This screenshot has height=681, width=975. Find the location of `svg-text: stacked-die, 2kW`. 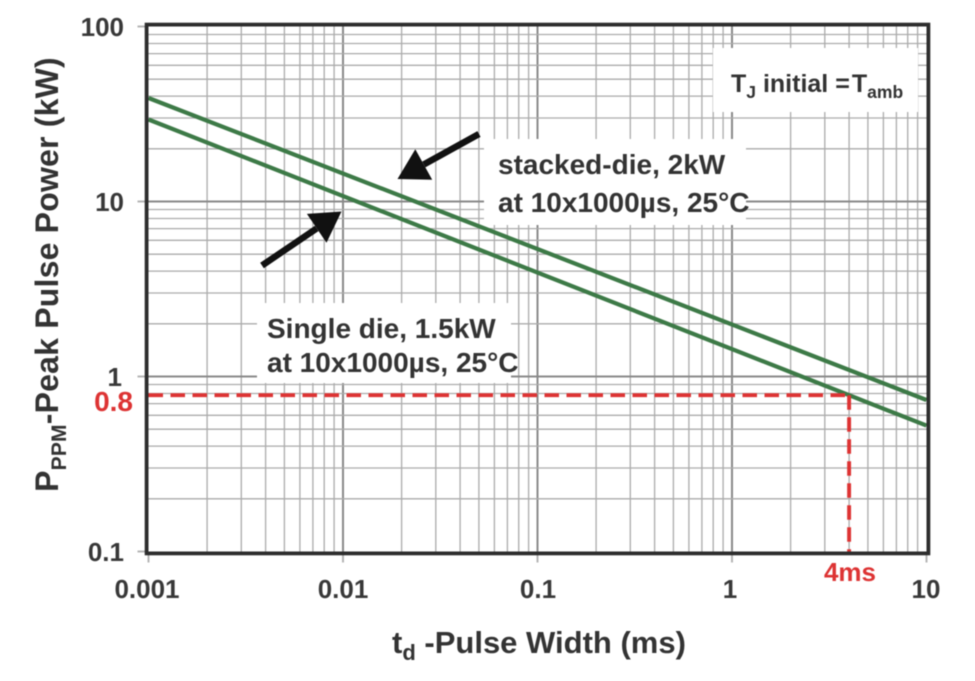

svg-text: stacked-die, 2kW is located at coordinates (612, 164).